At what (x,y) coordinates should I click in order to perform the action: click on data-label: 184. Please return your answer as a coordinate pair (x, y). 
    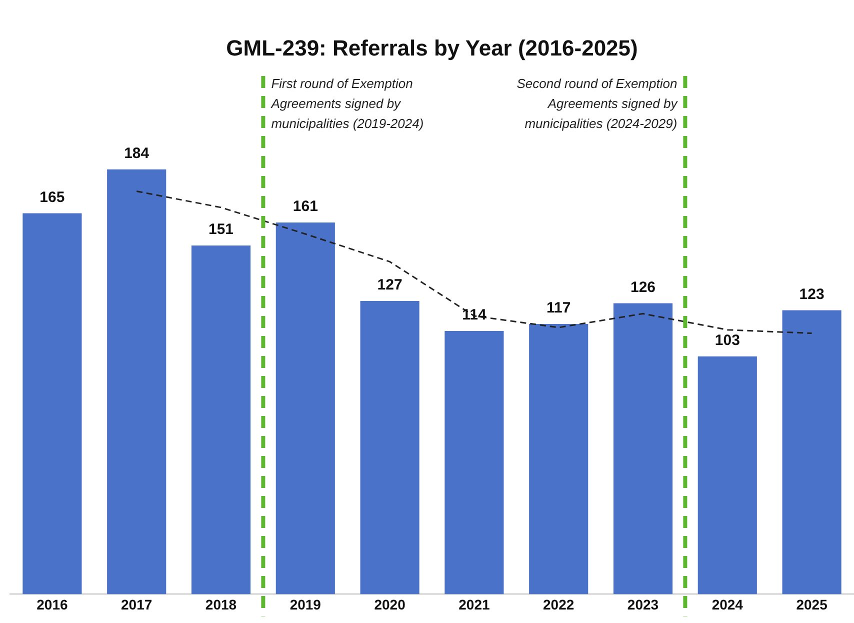
    Looking at the image, I should click on (137, 153).